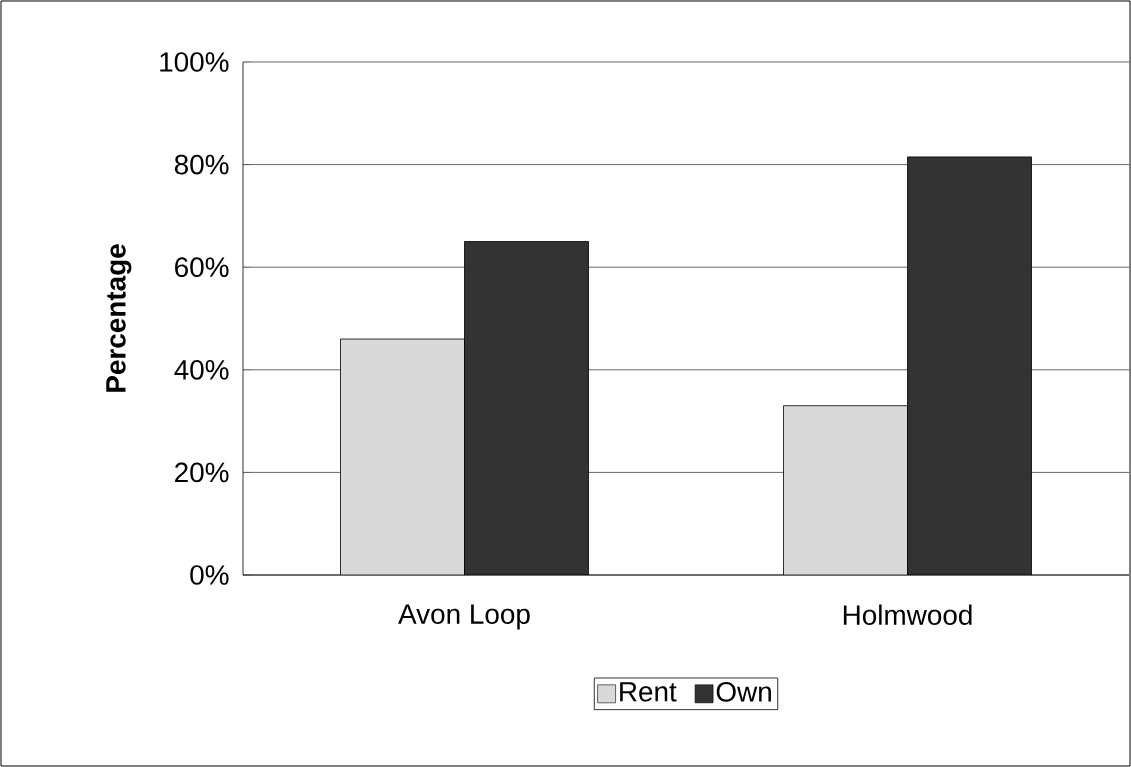 This screenshot has height=767, width=1131. What do you see at coordinates (119, 318) in the screenshot?
I see `y-axis-title: Percentage` at bounding box center [119, 318].